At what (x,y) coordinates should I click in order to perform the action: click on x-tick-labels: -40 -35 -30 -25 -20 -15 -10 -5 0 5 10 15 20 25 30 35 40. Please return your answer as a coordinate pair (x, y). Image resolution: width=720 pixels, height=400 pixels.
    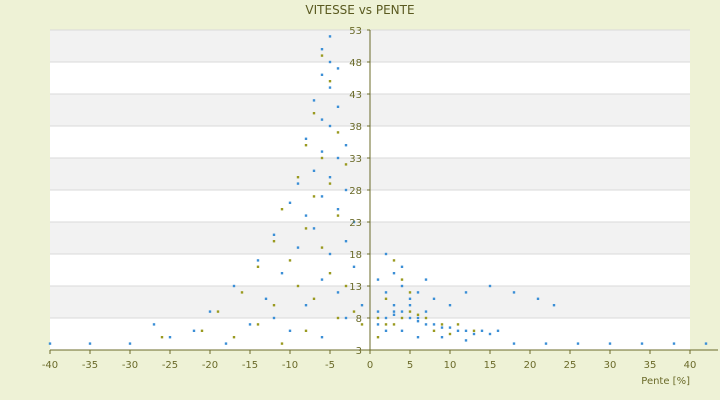
    Looking at the image, I should click on (369, 360).